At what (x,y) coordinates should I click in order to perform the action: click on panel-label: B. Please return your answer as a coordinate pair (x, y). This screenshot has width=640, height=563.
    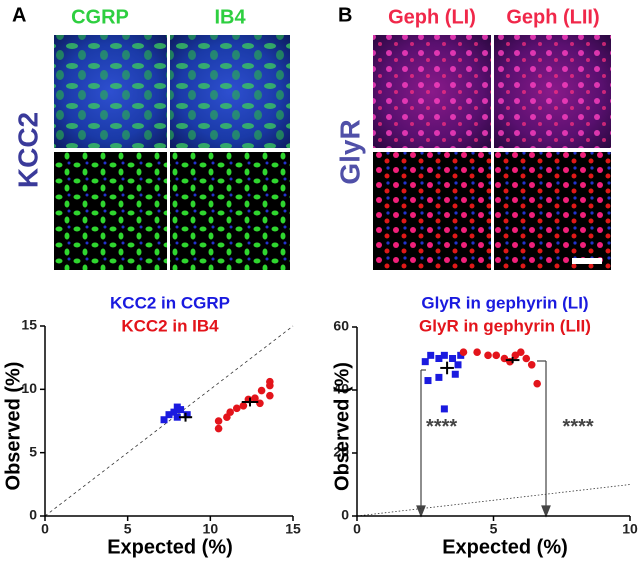
    Looking at the image, I should click on (345, 15).